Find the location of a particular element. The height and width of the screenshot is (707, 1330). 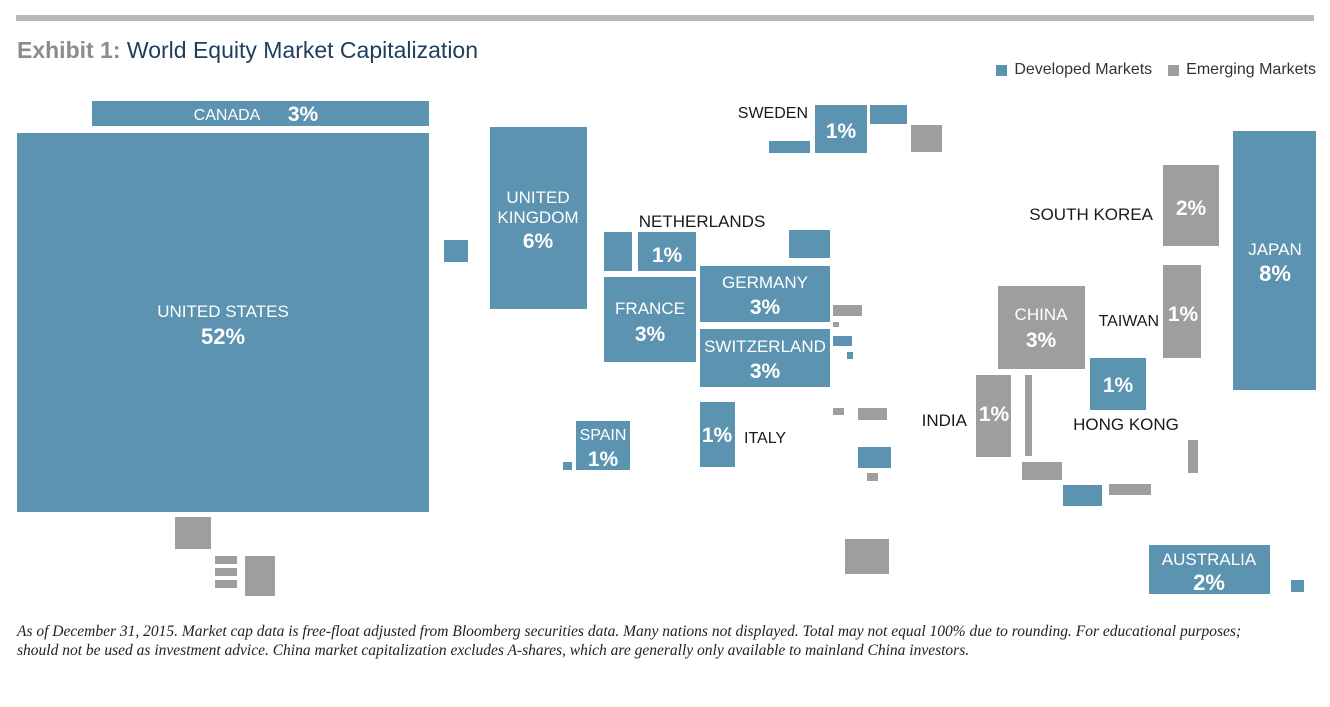

country-block-switzerland is located at coordinates (765, 358).